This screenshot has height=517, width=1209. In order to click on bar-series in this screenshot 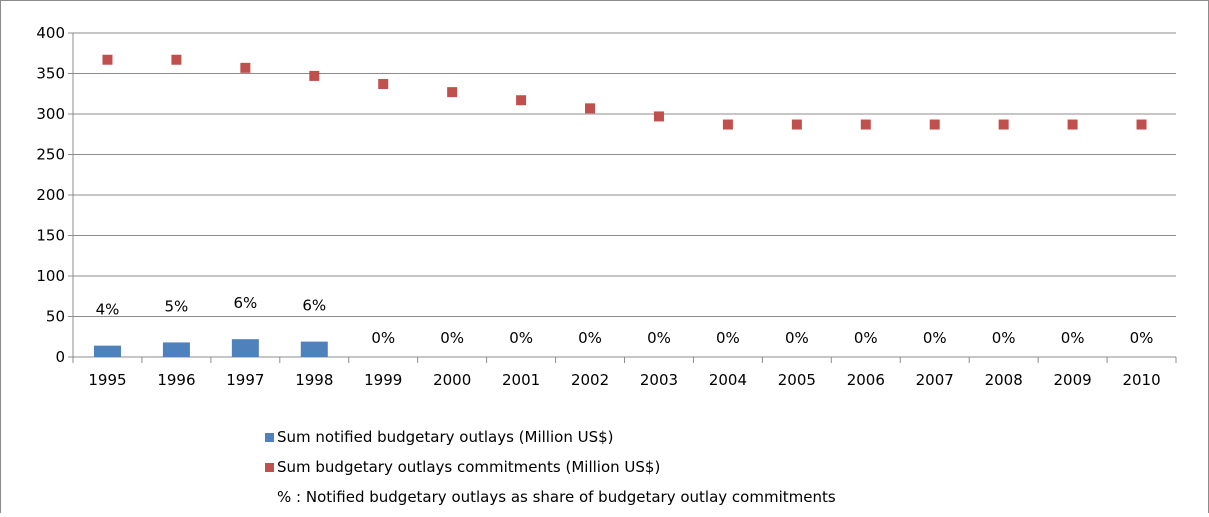, I will do `click(210, 348)`.